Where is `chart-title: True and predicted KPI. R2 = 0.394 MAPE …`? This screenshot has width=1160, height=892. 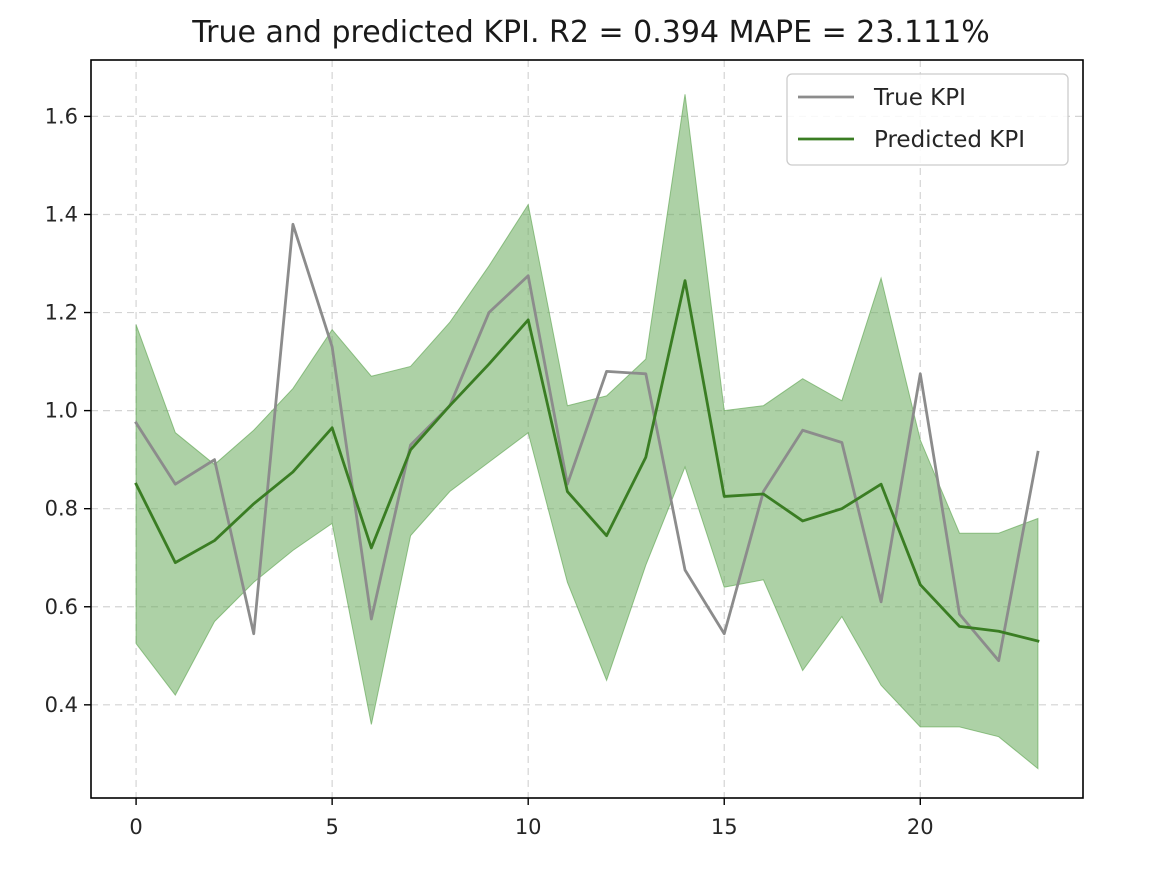
chart-title: True and predicted KPI. R2 = 0.394 MAPE … is located at coordinates (590, 32).